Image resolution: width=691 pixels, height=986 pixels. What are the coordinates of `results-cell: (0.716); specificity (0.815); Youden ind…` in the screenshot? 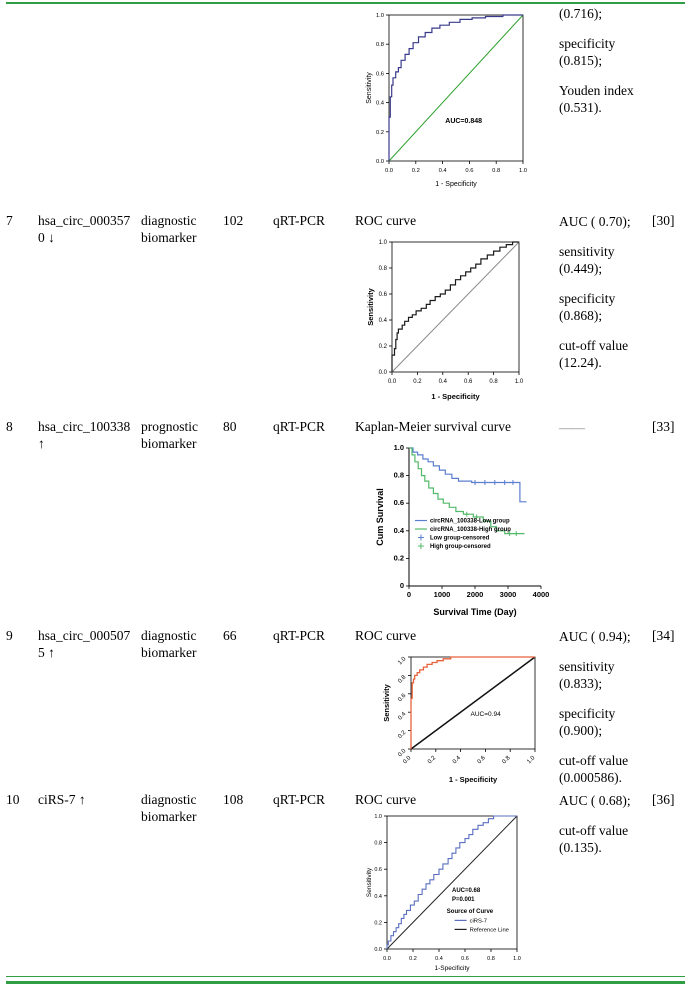 It's located at (605, 67).